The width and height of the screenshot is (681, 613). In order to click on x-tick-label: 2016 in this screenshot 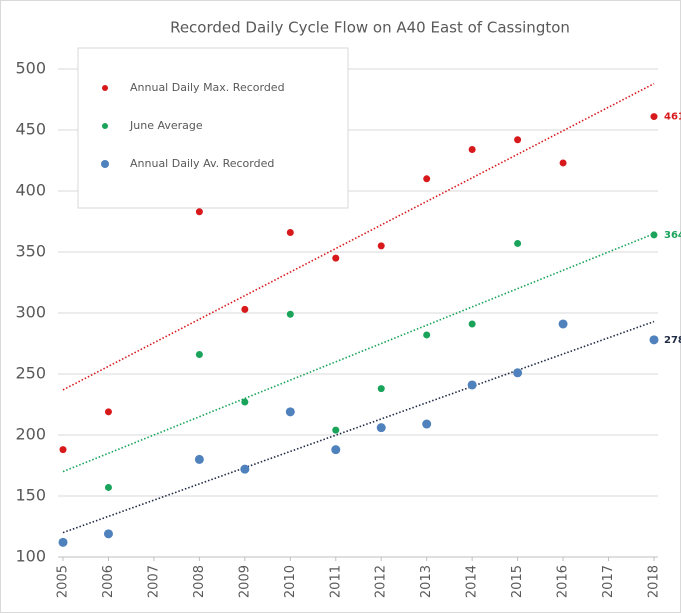, I will do `click(563, 581)`.